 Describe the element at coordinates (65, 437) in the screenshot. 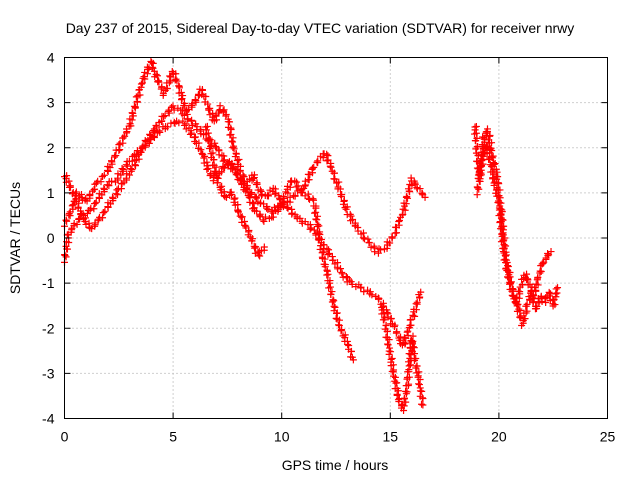

I see `x-tick-label: 0` at that location.